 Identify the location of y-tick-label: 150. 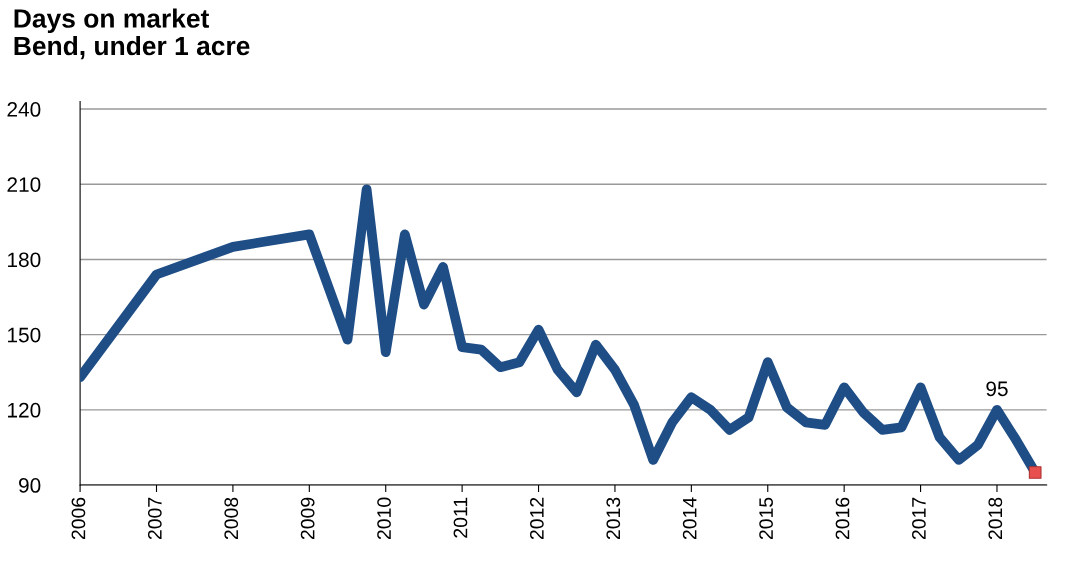
(24, 335).